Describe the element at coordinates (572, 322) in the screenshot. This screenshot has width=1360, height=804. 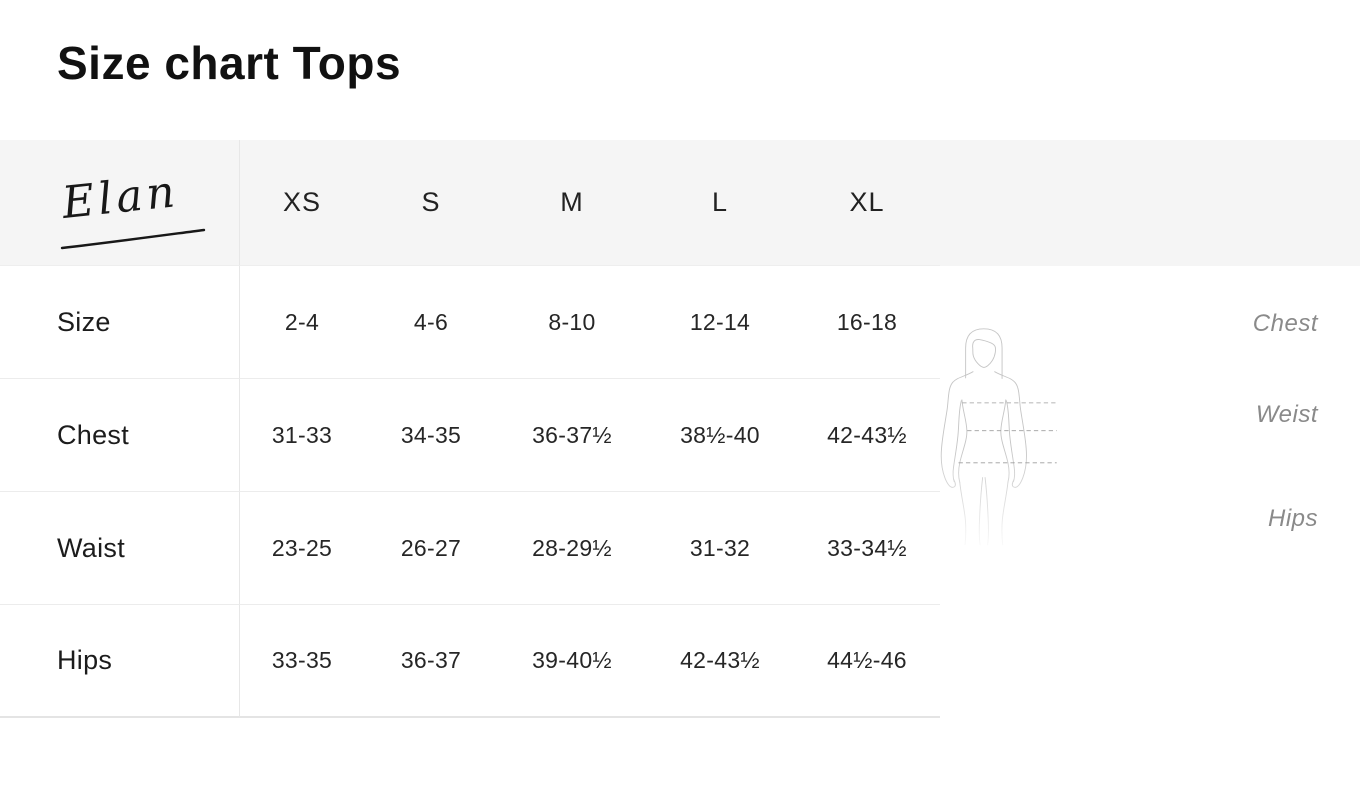
I see `size-cell-m: 8-10` at that location.